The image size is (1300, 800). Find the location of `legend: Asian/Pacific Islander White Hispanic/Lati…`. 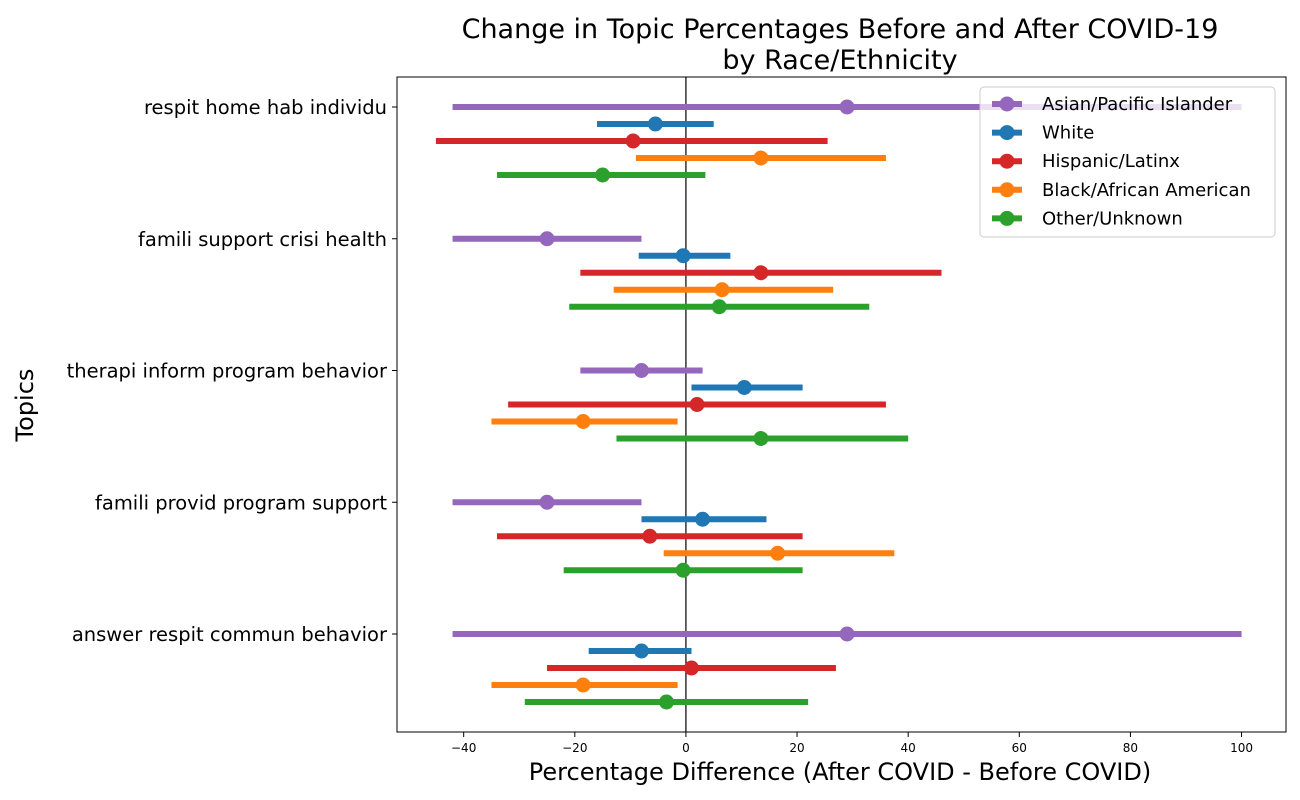

legend: Asian/Pacific Islander White Hispanic/Lati… is located at coordinates (1127, 162).